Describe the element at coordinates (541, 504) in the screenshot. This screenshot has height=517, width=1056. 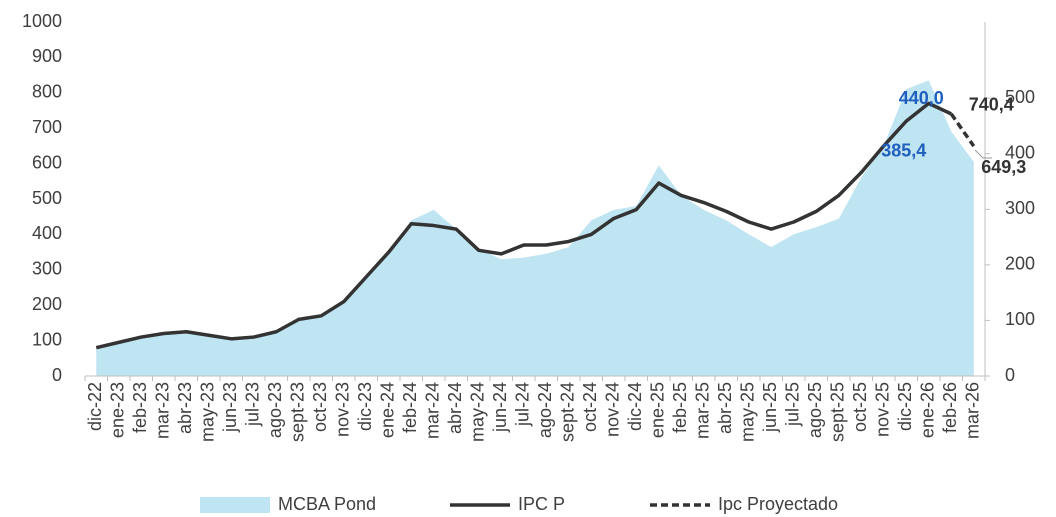
I see `legend-label: IPC P` at that location.